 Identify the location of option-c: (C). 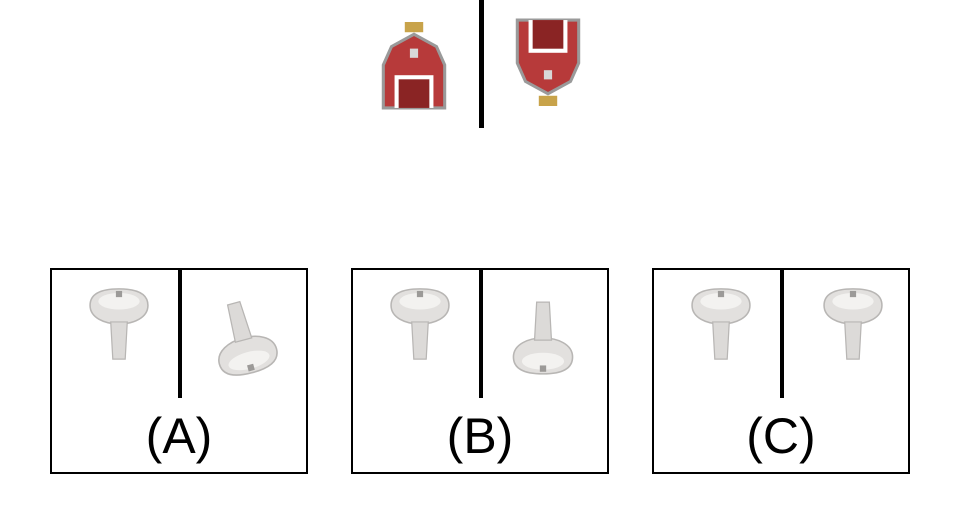
(781, 371).